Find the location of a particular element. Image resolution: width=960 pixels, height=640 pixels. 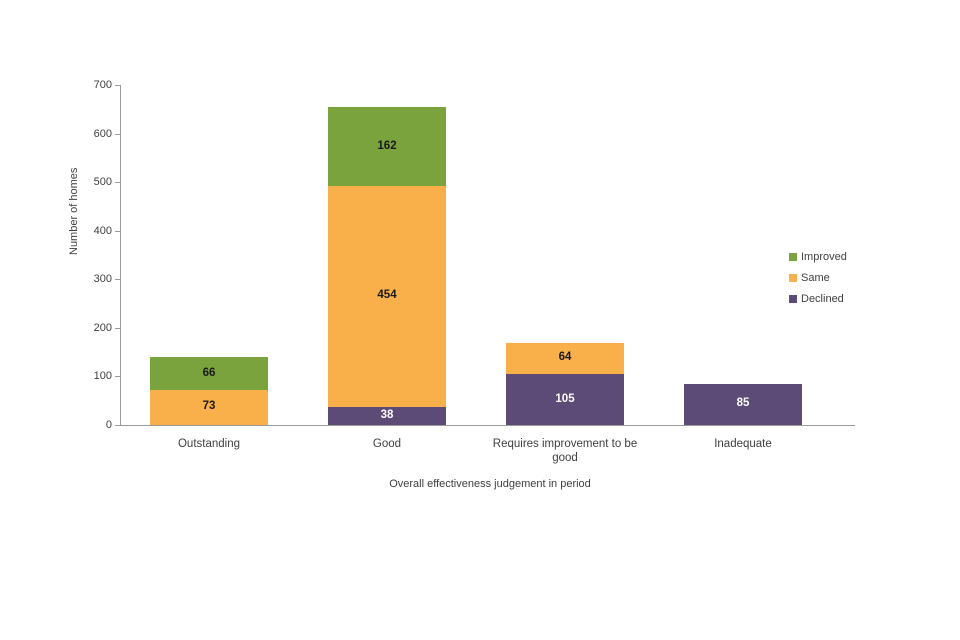

y-tick-label: 0 is located at coordinates (108, 425).